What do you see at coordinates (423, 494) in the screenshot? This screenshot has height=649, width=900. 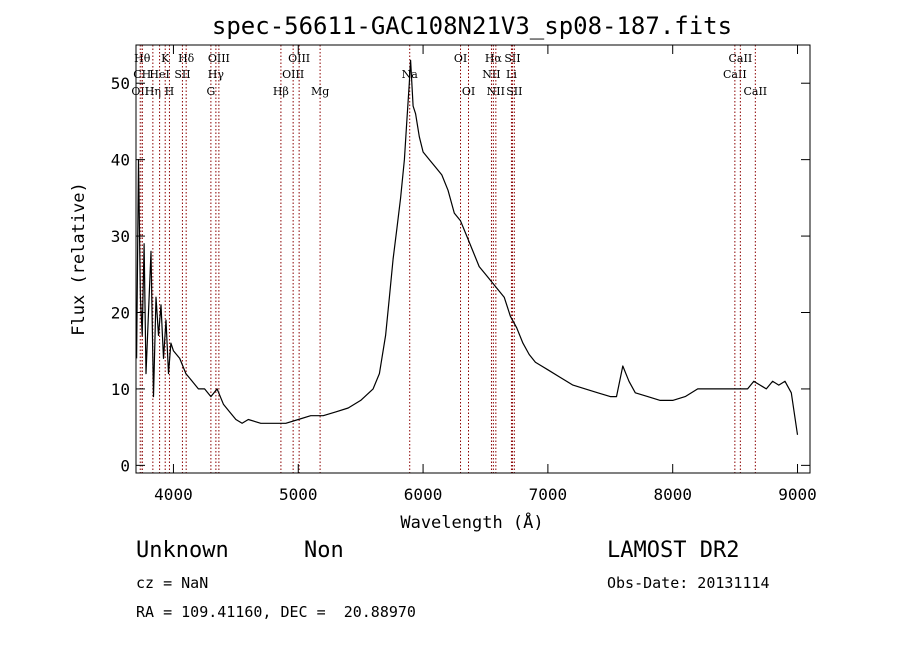 I see `x-tick-label: 6000` at bounding box center [423, 494].